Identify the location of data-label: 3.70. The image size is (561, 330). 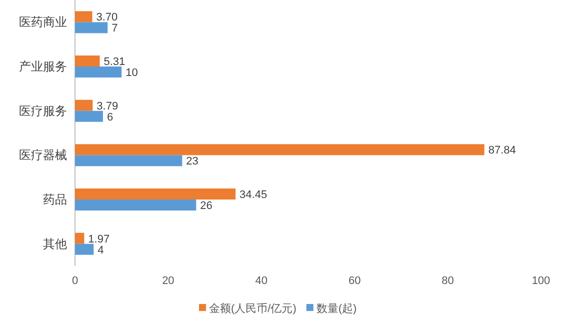
(107, 18).